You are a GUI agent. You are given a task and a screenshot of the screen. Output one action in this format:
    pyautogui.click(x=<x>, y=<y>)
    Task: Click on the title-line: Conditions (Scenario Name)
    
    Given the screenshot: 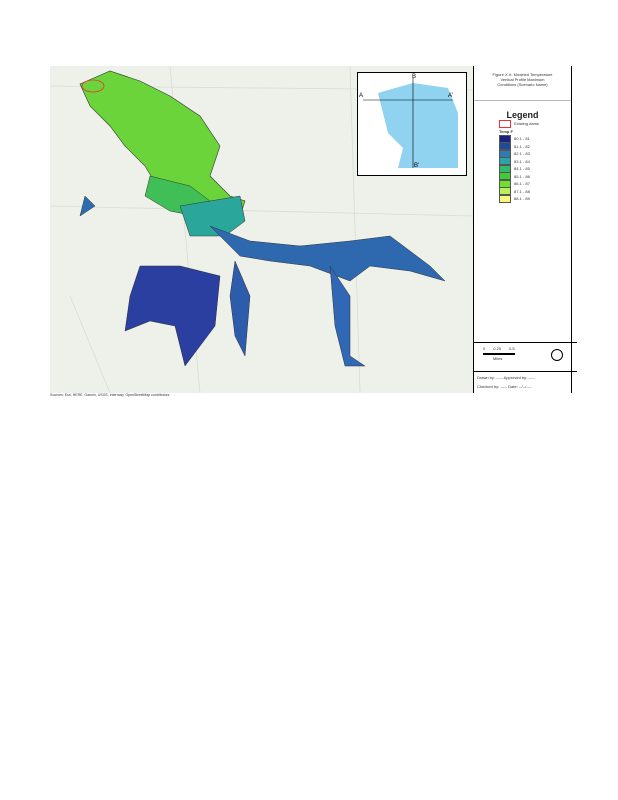 What is the action you would take?
    pyautogui.click(x=522, y=84)
    